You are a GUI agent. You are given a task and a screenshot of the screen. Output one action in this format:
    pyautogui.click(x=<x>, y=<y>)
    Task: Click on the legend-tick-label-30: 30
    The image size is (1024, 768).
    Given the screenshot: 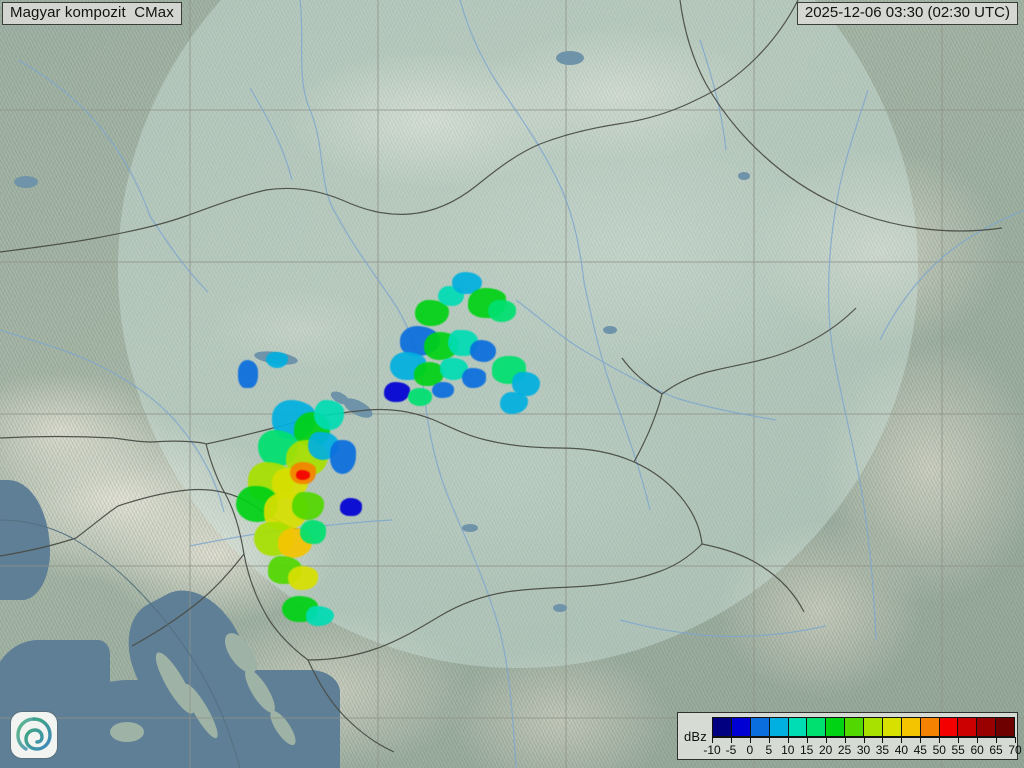 What is the action you would take?
    pyautogui.click(x=863, y=750)
    